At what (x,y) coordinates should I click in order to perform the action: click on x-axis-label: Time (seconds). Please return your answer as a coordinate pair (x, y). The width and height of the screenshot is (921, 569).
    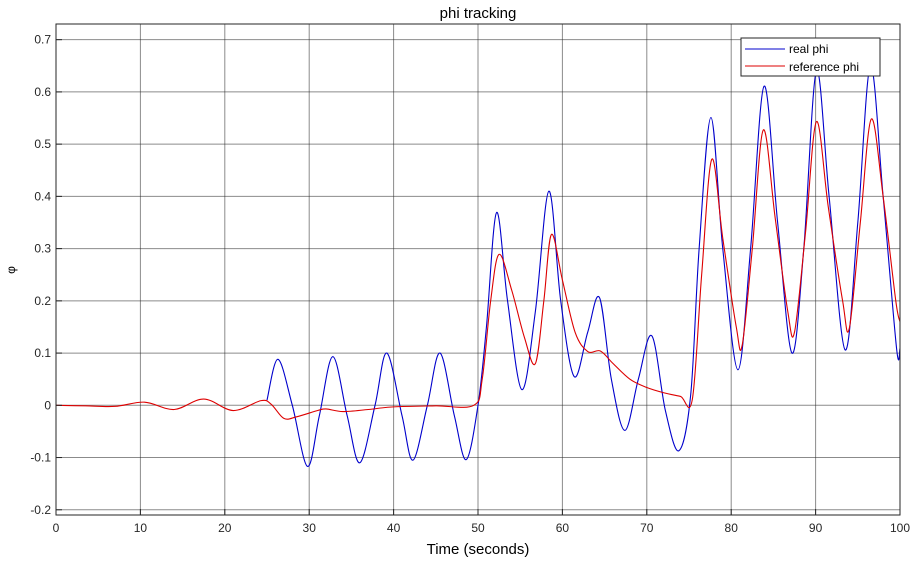
    Looking at the image, I should click on (478, 549).